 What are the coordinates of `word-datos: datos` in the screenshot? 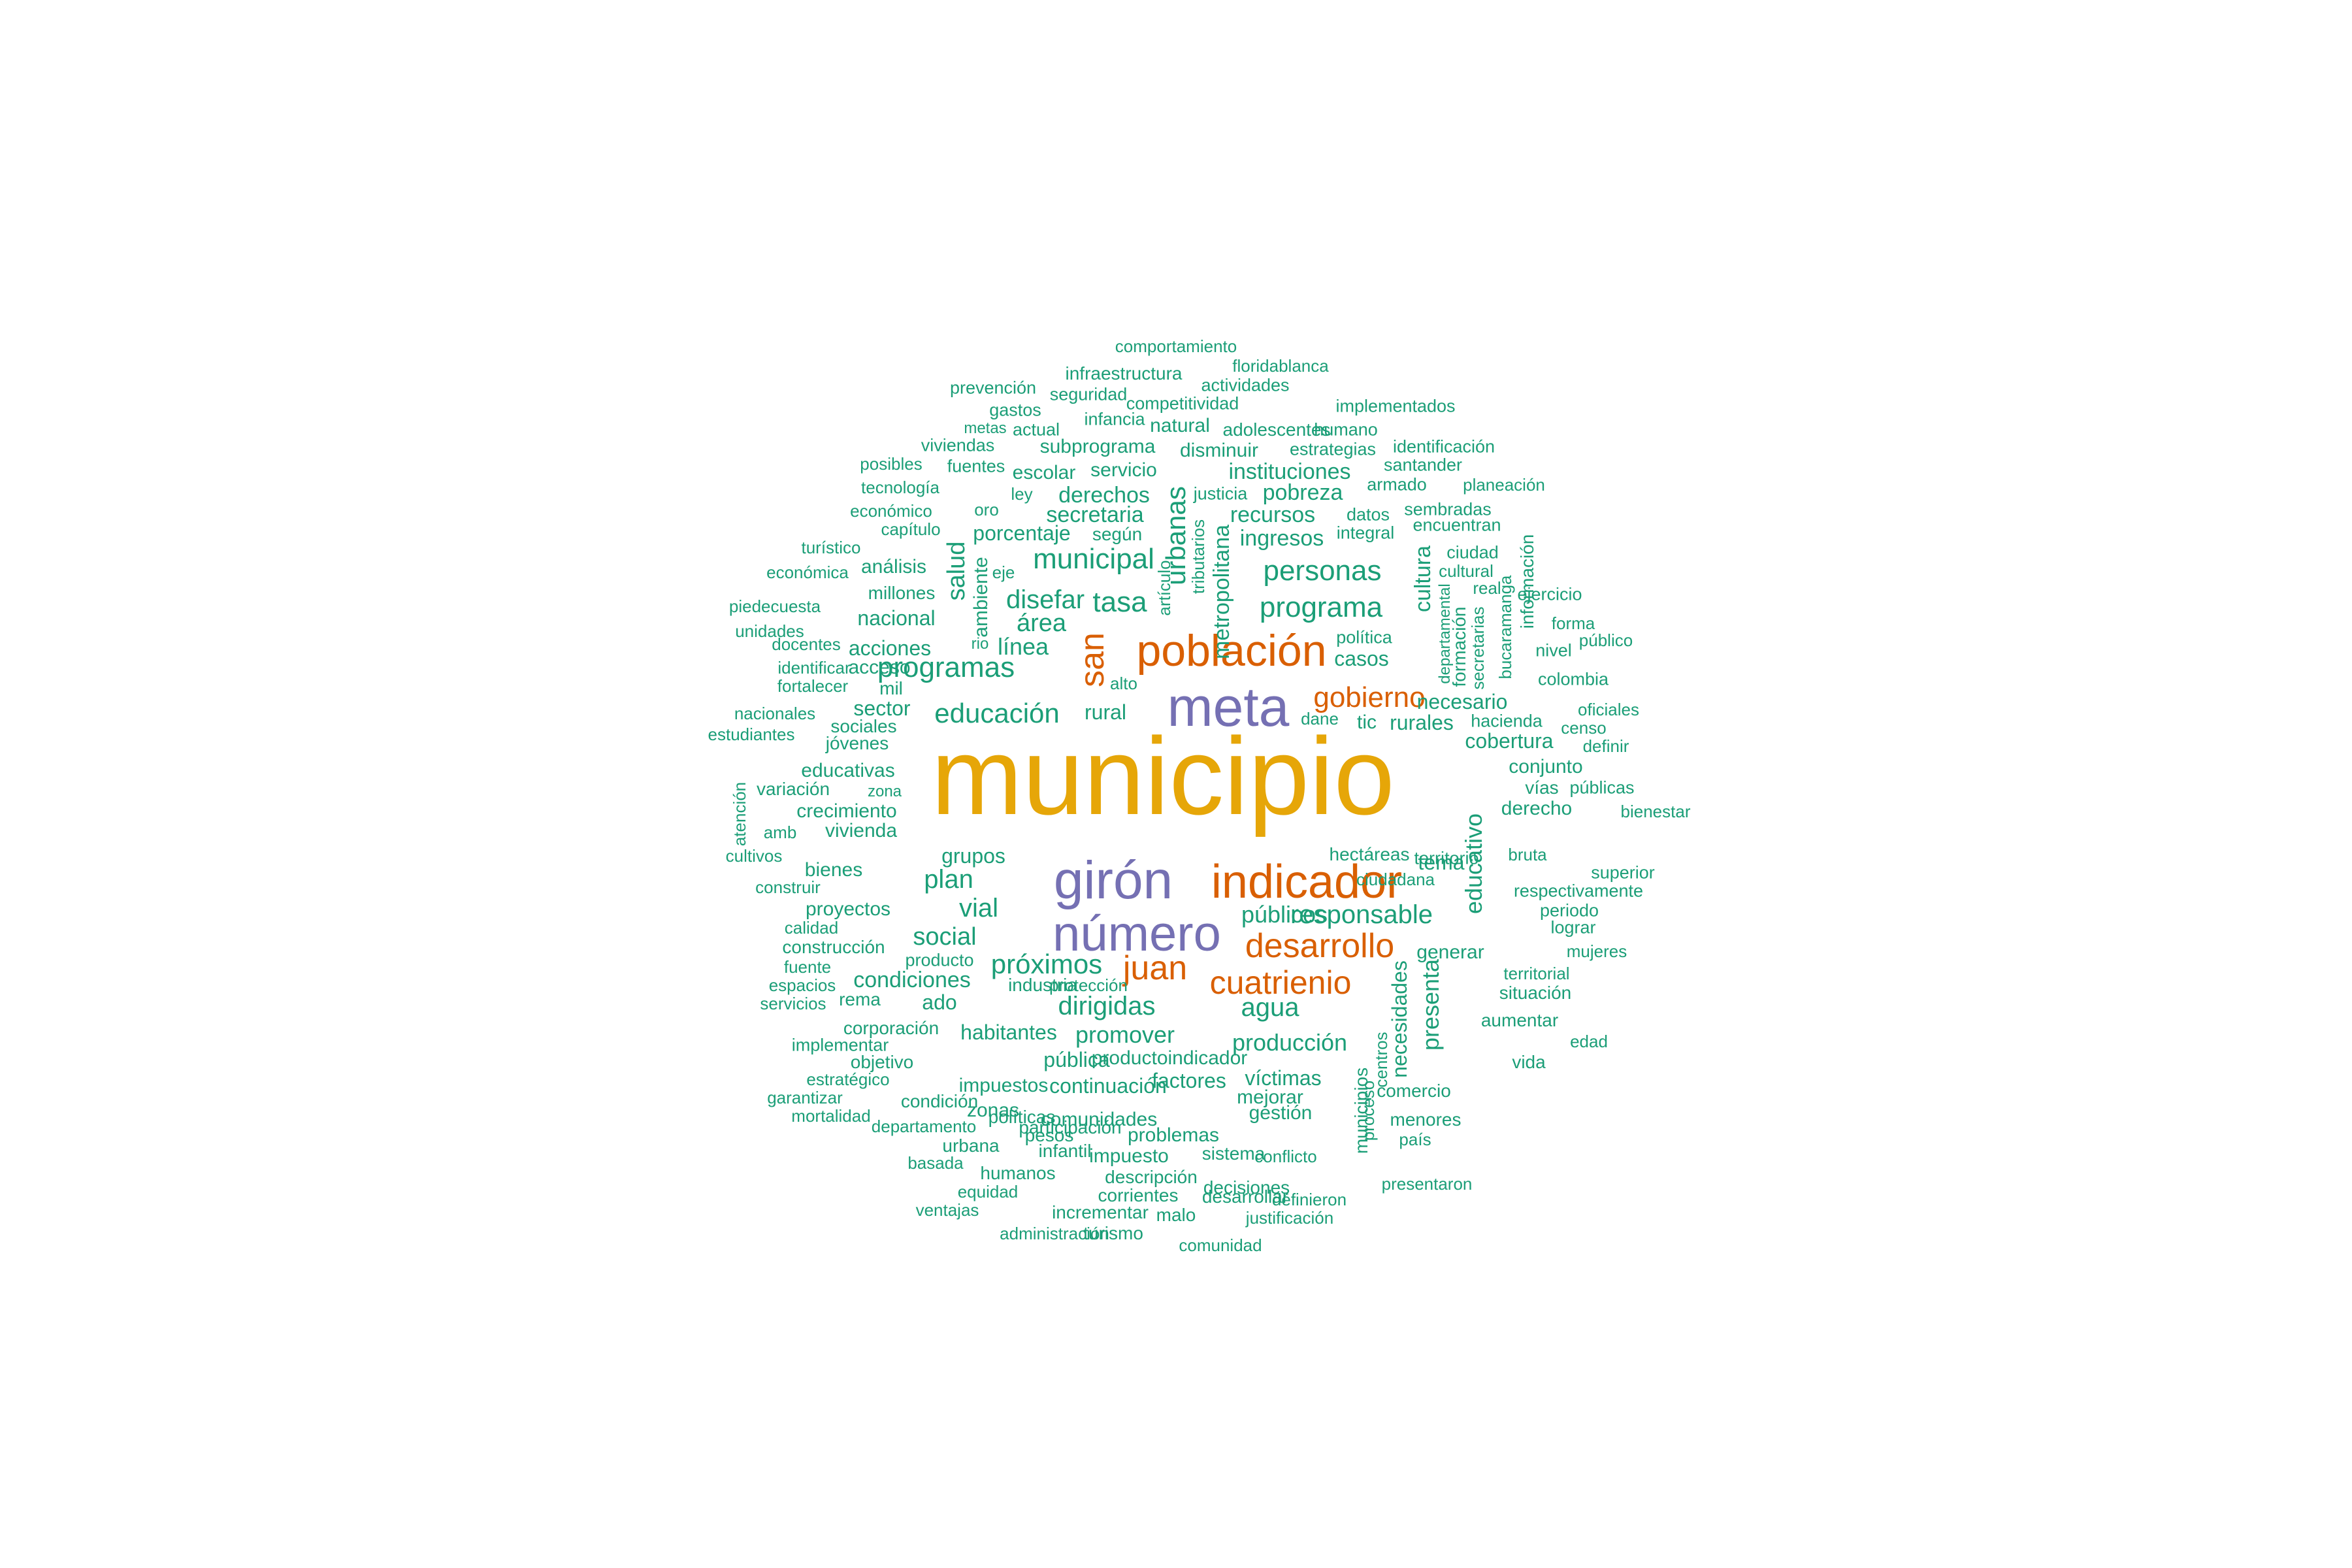 It's located at (1368, 514).